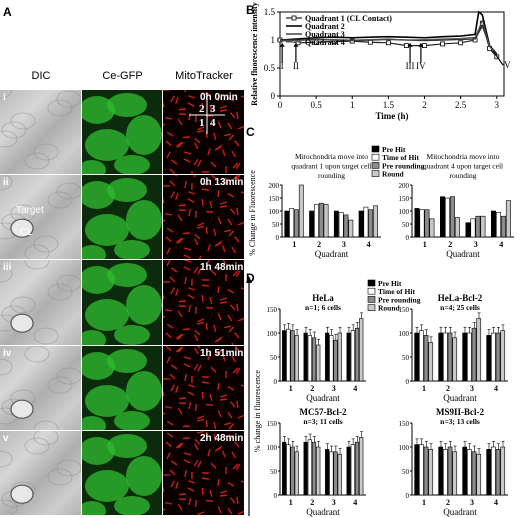 The image size is (520, 518). What do you see at coordinates (122, 387) in the screenshot?
I see `image-gfp-row-iv` at bounding box center [122, 387].